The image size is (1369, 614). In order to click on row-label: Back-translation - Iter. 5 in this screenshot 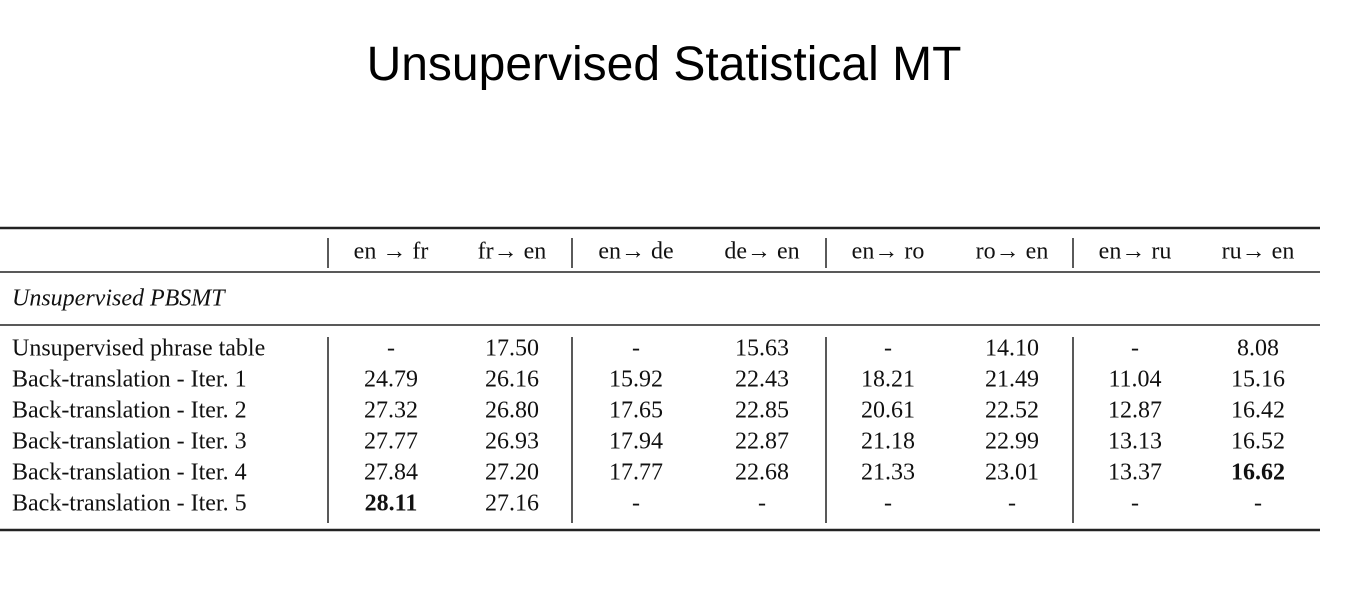, I will do `click(129, 504)`.